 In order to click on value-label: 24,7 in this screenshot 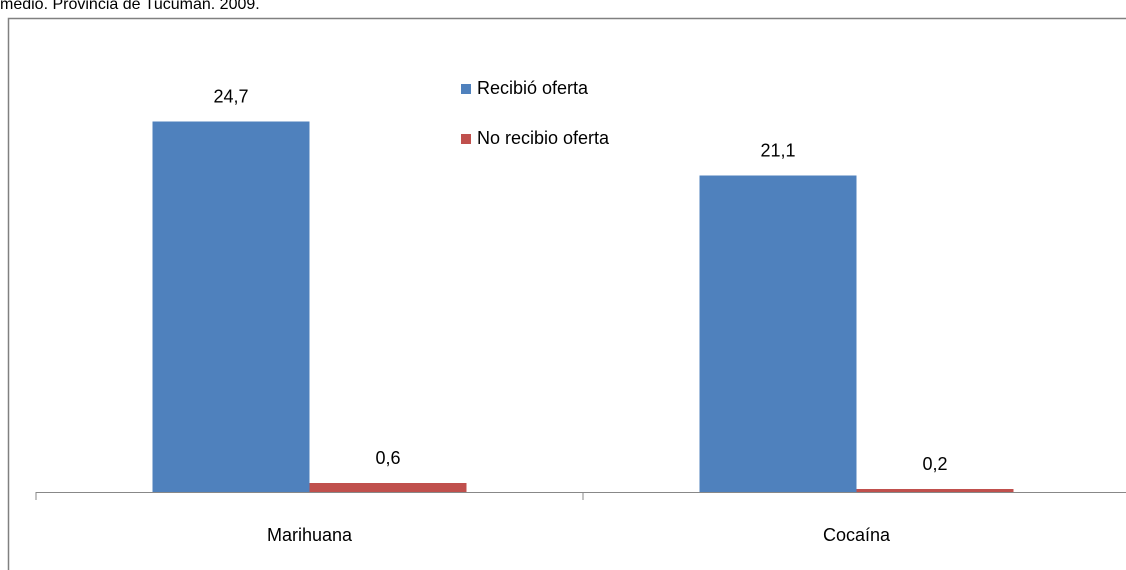, I will do `click(230, 96)`.